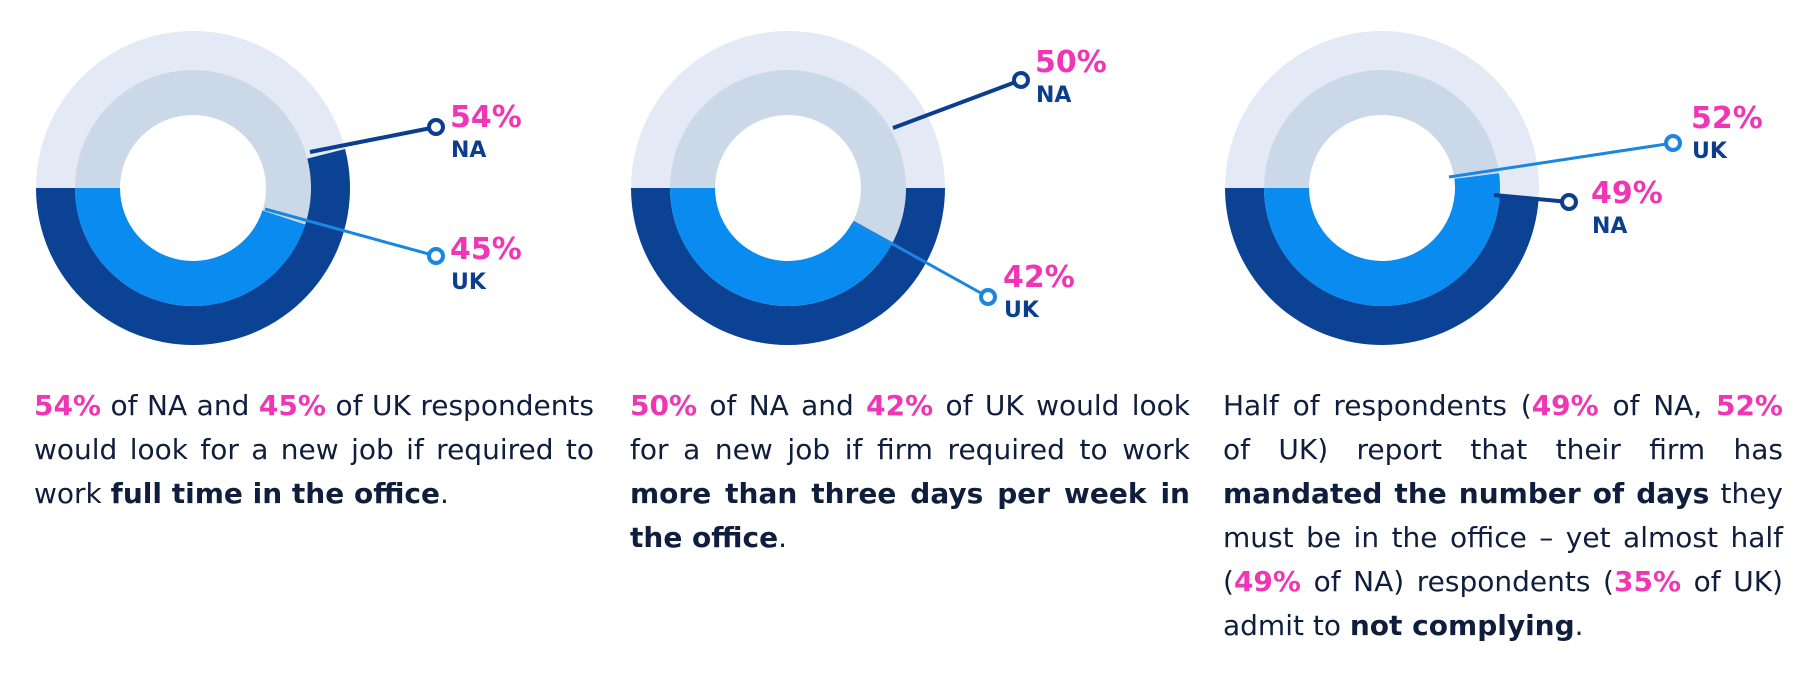 Image resolution: width=1811 pixels, height=678 pixels. I want to click on caption-text: of UK) admit to, so click(1503, 603).